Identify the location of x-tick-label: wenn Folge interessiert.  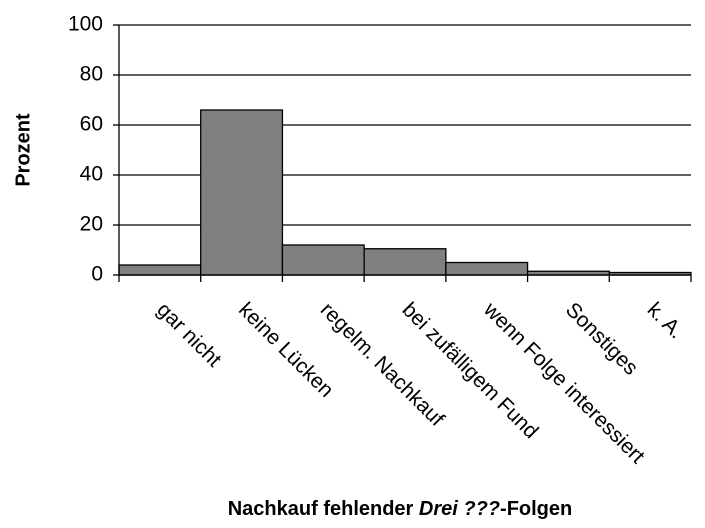
(564, 382).